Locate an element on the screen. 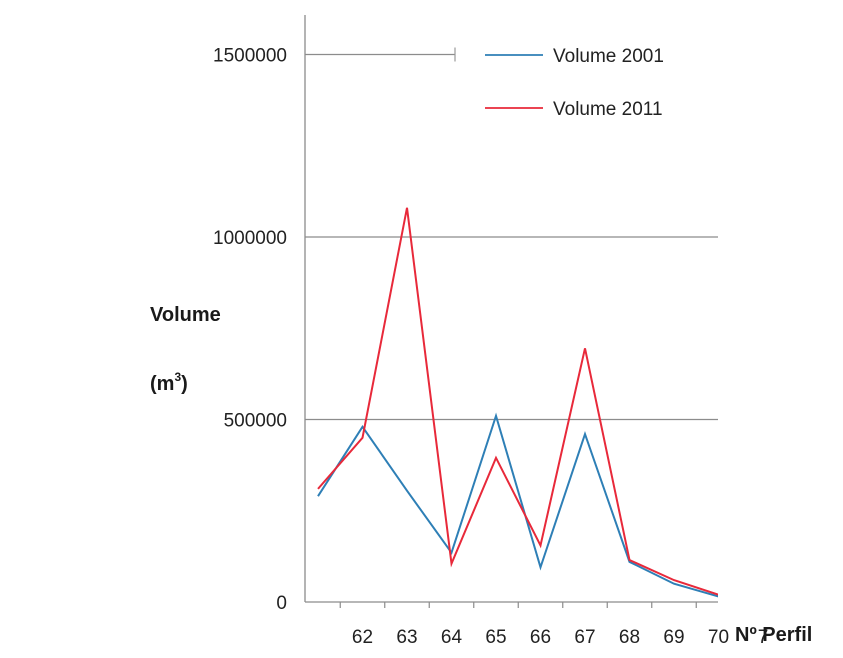 This screenshot has height=658, width=843. y-tick-label: 1000000 is located at coordinates (250, 238).